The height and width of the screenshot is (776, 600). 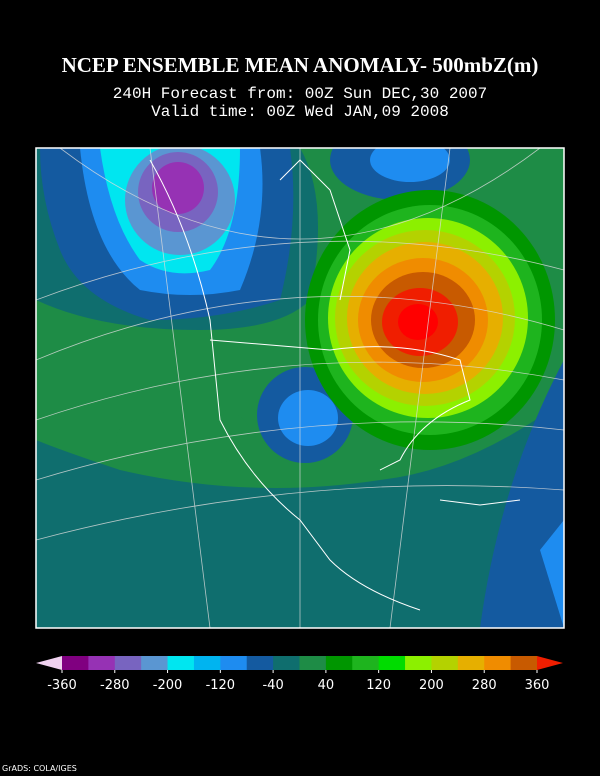 I want to click on colorbar-tick-label: -360, so click(x=62, y=685).